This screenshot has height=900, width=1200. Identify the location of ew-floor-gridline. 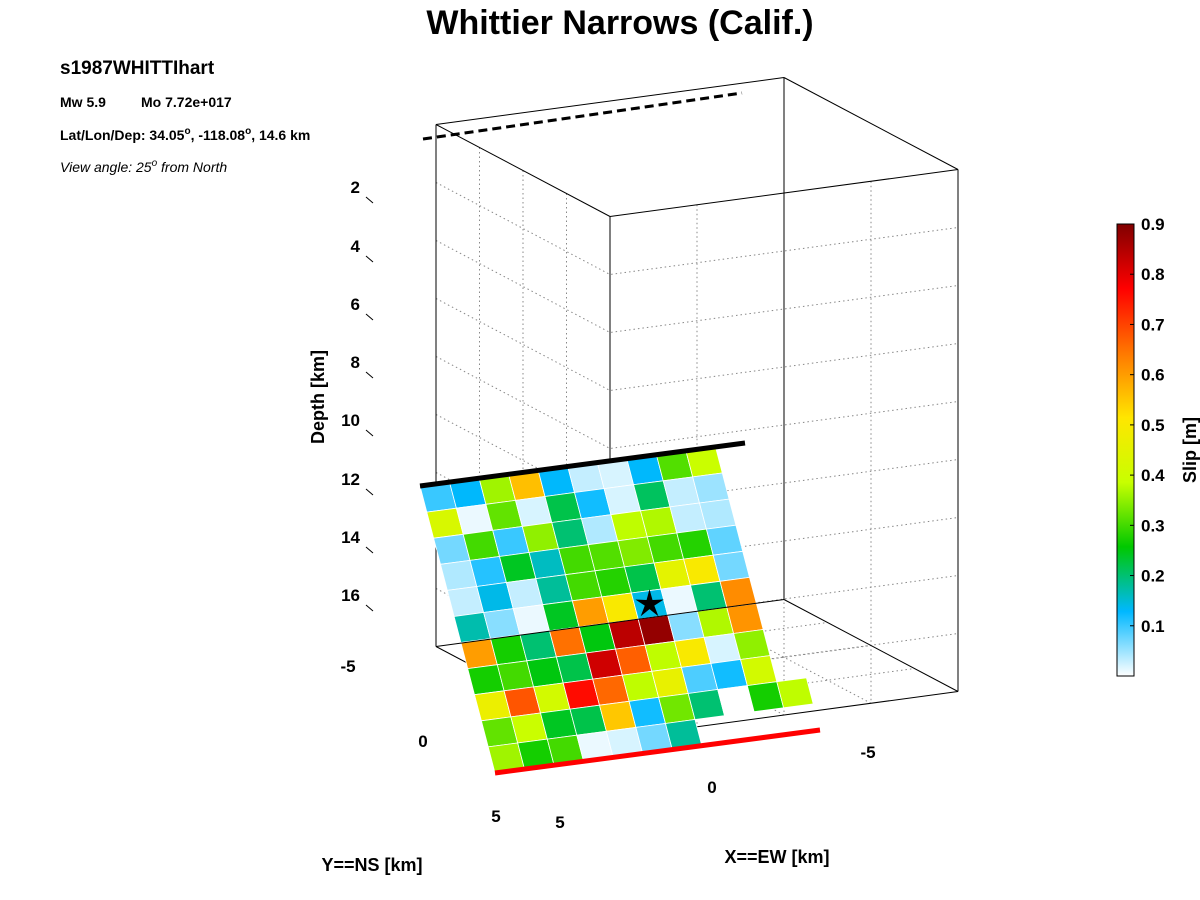
(784, 657).